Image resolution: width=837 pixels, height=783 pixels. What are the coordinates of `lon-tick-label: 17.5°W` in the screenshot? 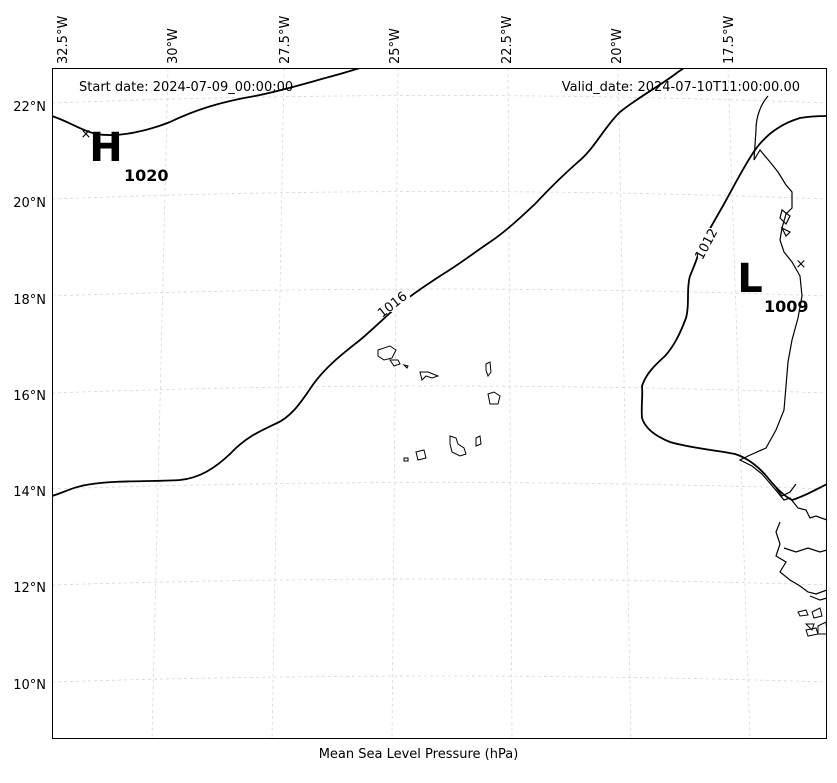 It's located at (729, 40).